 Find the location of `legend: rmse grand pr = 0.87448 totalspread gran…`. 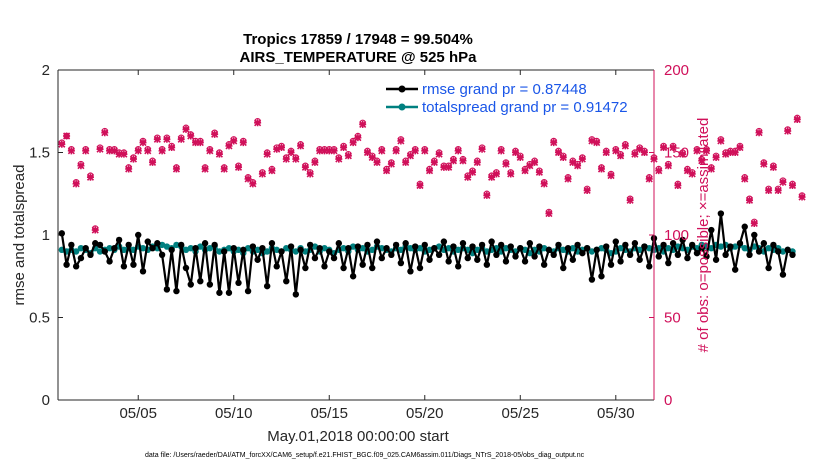

legend: rmse grand pr = 0.87448 totalspread gran… is located at coordinates (507, 98).